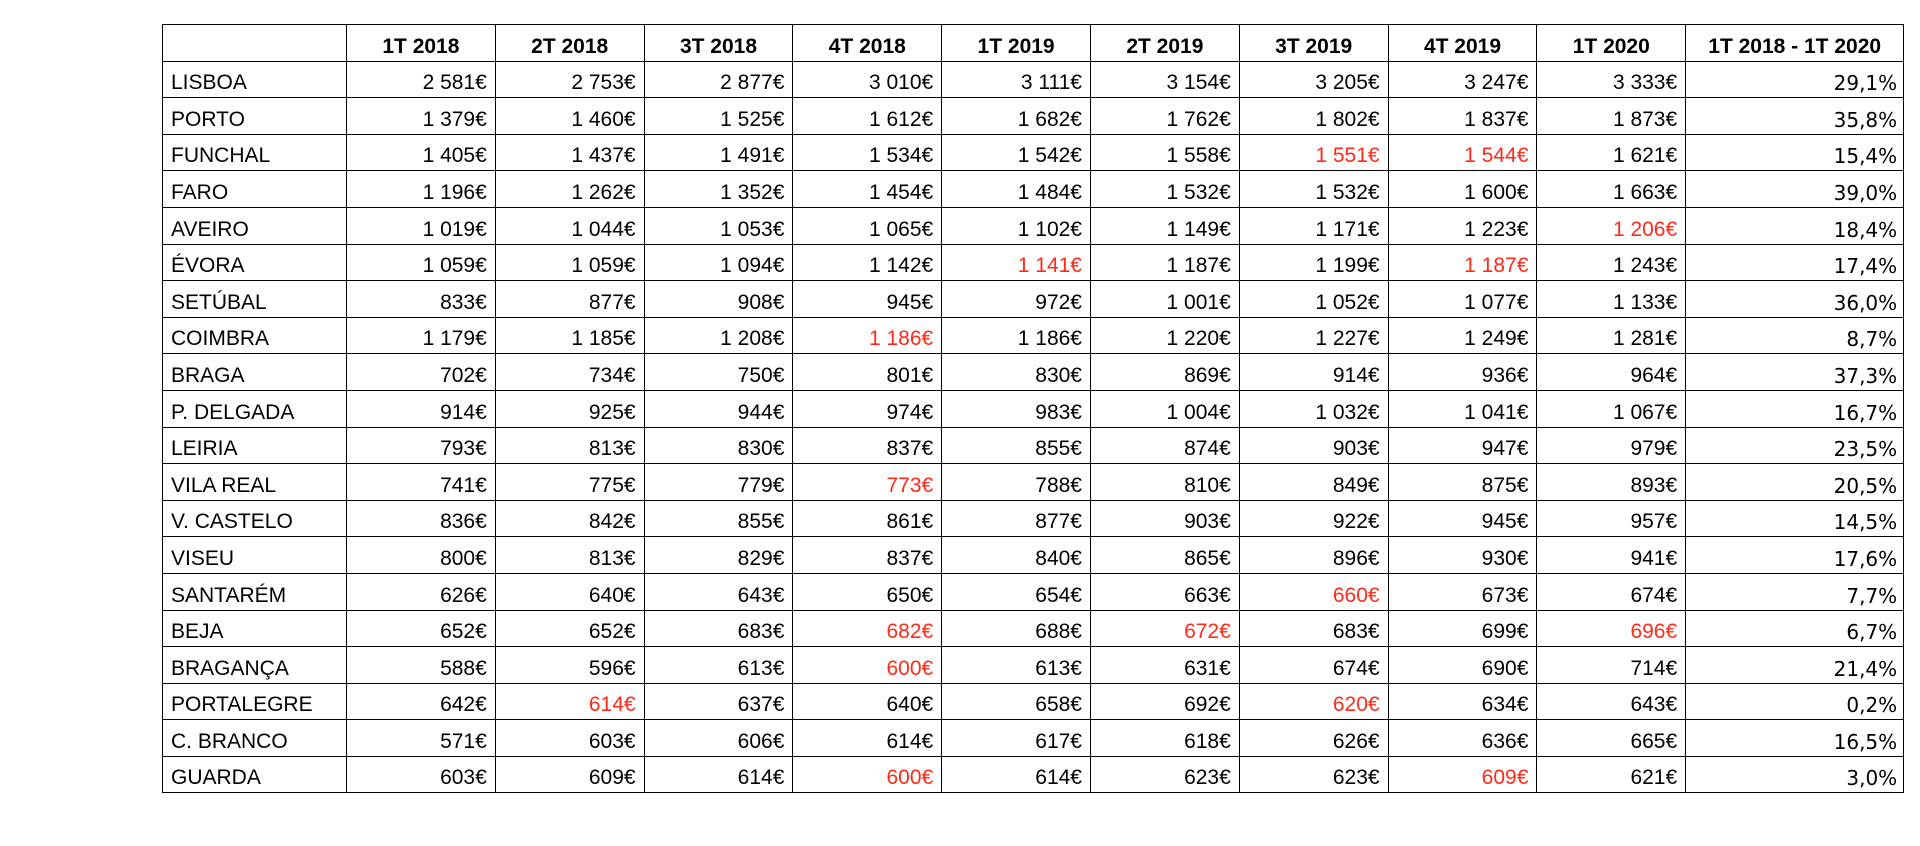  Describe the element at coordinates (1795, 518) in the screenshot. I see `change-percent-cell: 14,5%` at that location.